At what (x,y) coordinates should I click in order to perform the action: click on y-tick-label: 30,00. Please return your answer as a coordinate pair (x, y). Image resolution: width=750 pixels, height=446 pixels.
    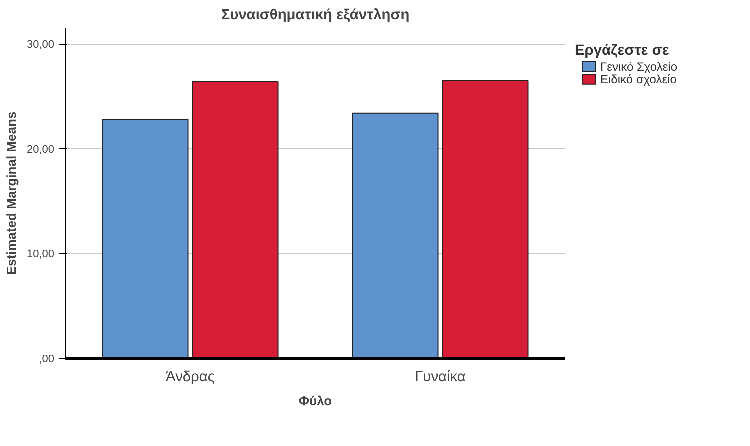
    Looking at the image, I should click on (40, 45).